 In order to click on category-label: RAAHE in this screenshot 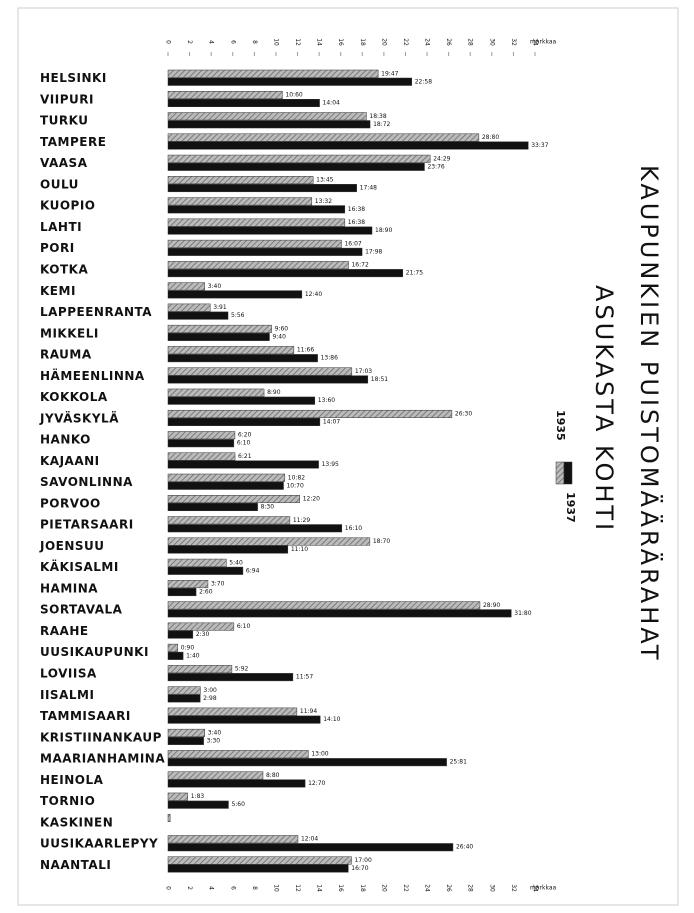, I will do `click(64, 631)`.